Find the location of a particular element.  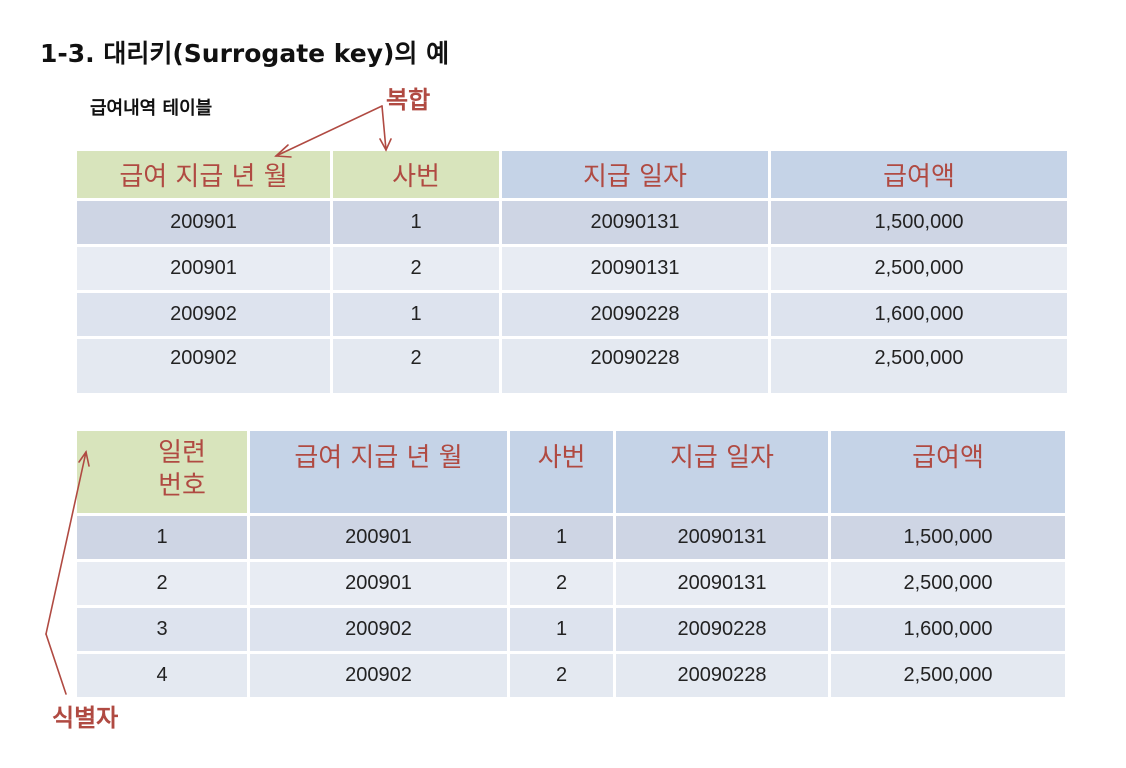

table-header-row: 일련 번호 급여 지급 년 월 사번 지급 일자 급여액 is located at coordinates (571, 472).